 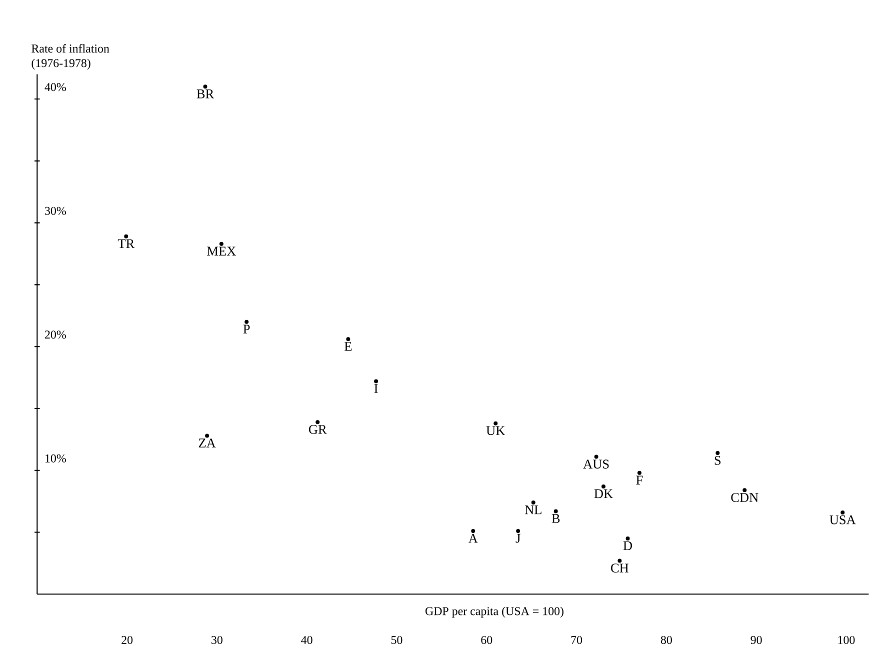 What do you see at coordinates (55, 334) in the screenshot?
I see `y-tick-label: 20%` at bounding box center [55, 334].